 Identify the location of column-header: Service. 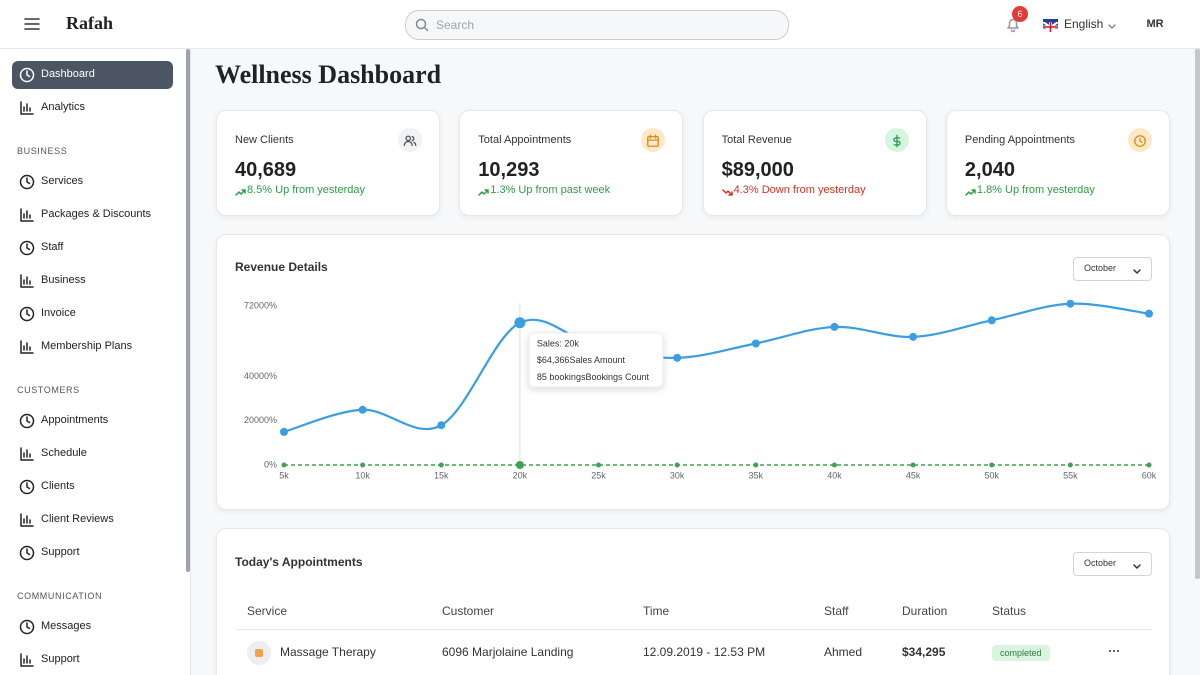
(267, 611).